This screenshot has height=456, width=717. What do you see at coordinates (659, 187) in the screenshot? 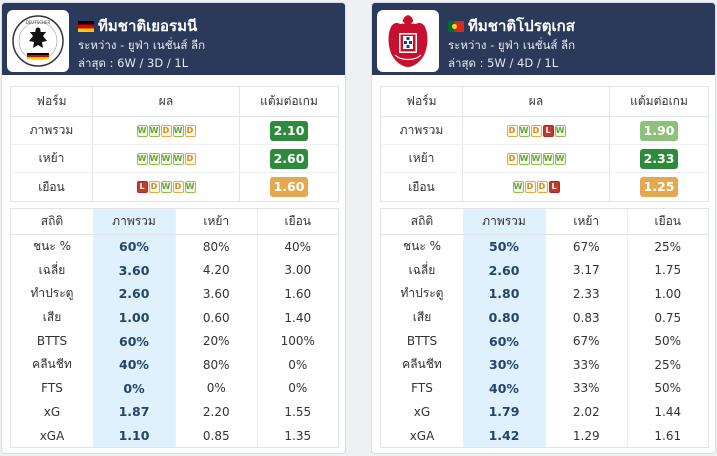
I see `ppg-badge: 1.25` at bounding box center [659, 187].